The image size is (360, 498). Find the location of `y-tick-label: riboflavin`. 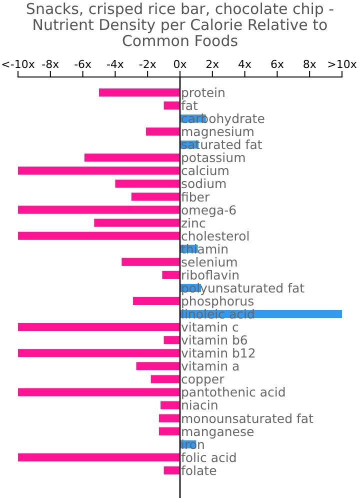

y-tick-label: riboflavin is located at coordinates (210, 274).